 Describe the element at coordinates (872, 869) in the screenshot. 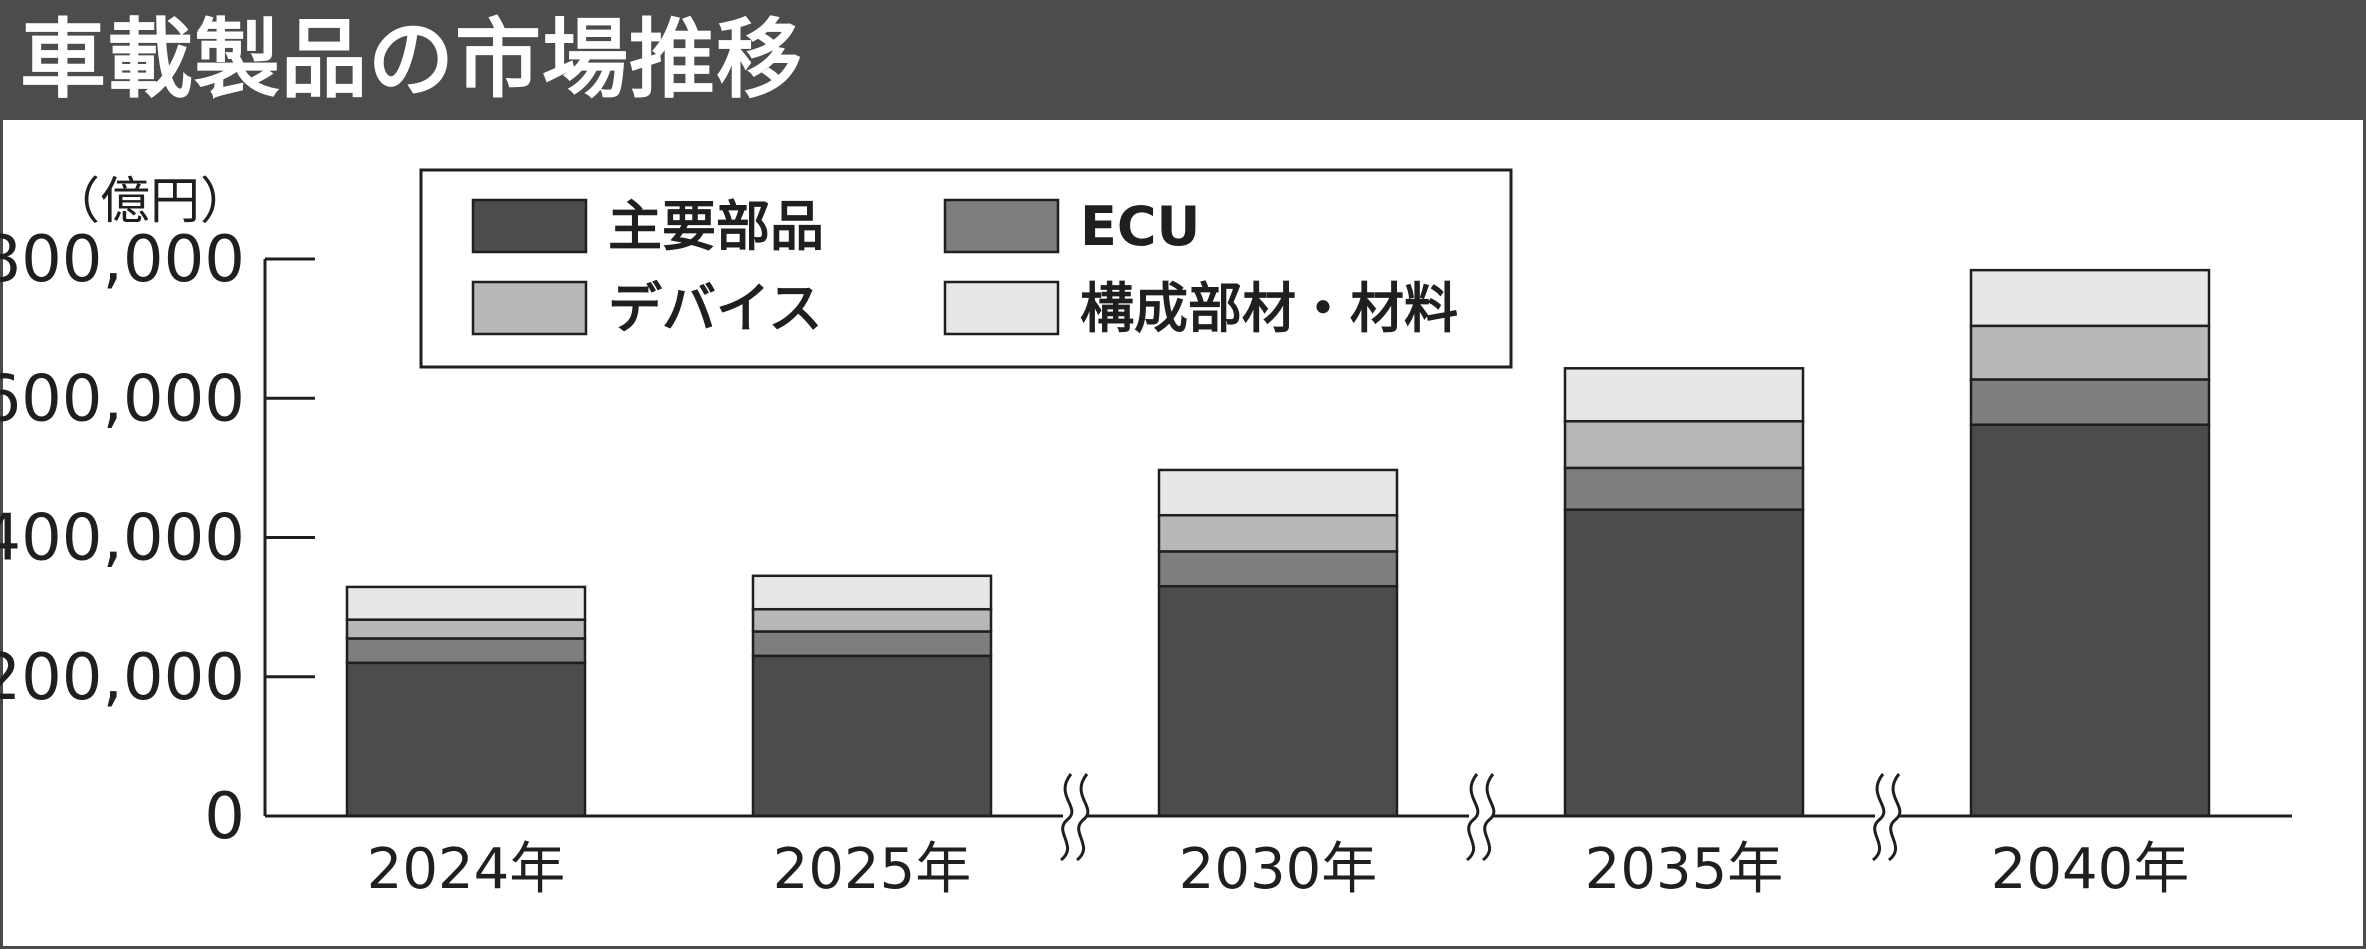

I see `x-tick-label: 2025年` at that location.